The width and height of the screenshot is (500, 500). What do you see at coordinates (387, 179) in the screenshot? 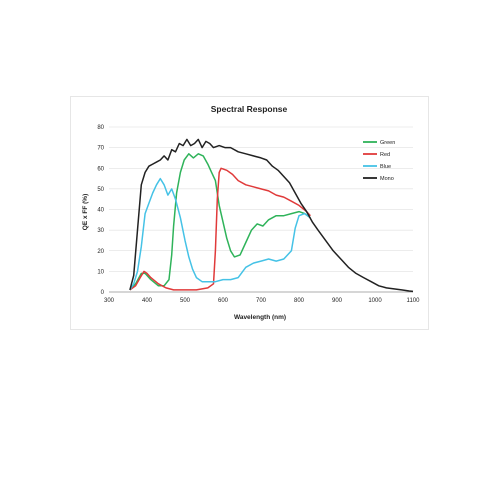
I see `legend-label-mono: Mono` at bounding box center [387, 179].